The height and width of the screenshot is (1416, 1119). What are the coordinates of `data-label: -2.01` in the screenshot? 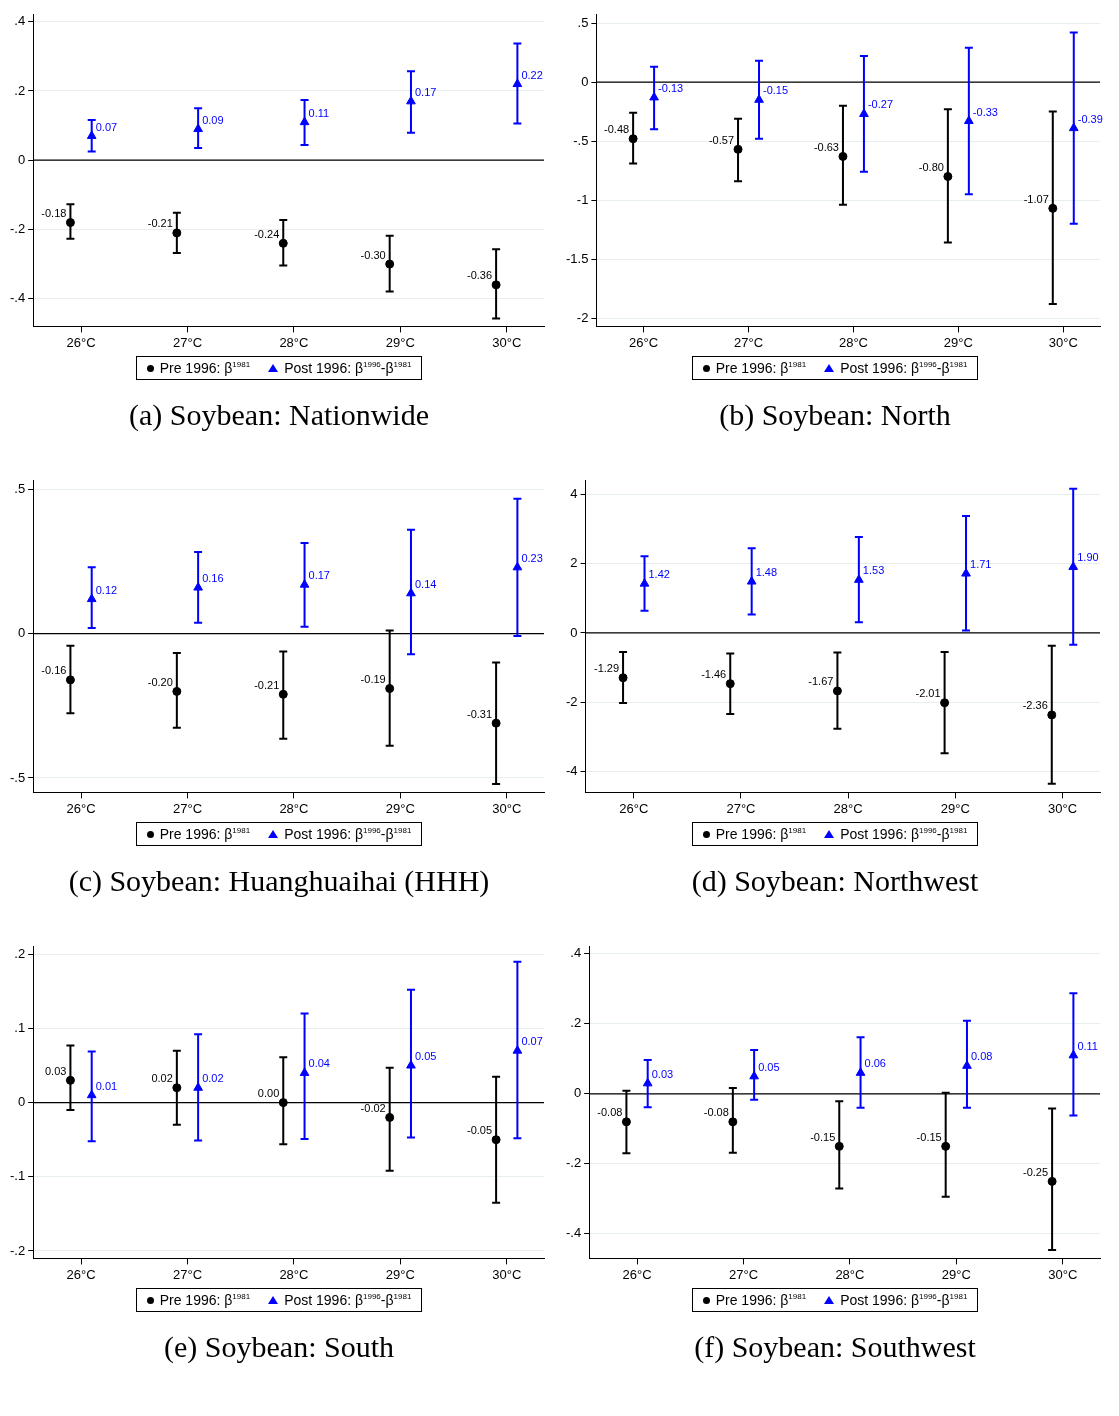 It's located at (928, 693).